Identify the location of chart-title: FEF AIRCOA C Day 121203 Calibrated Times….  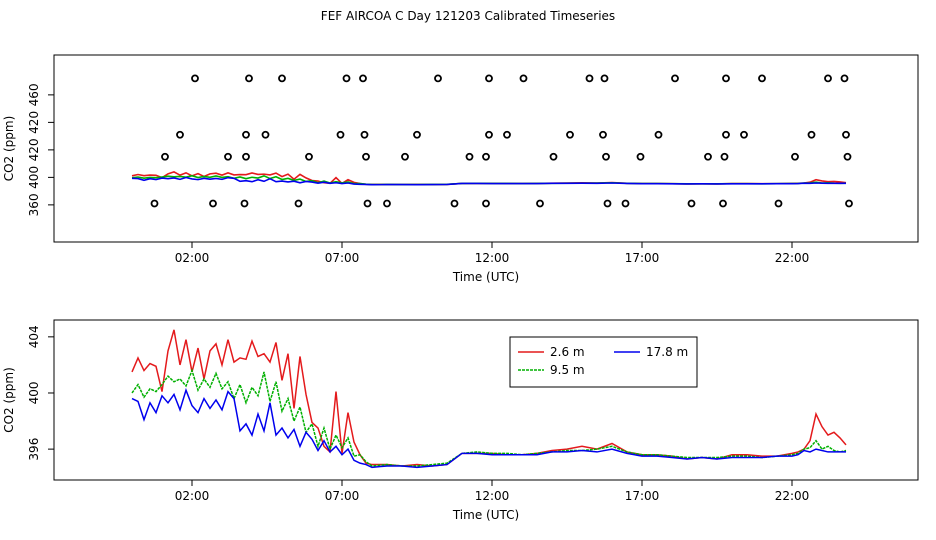
(468, 16).